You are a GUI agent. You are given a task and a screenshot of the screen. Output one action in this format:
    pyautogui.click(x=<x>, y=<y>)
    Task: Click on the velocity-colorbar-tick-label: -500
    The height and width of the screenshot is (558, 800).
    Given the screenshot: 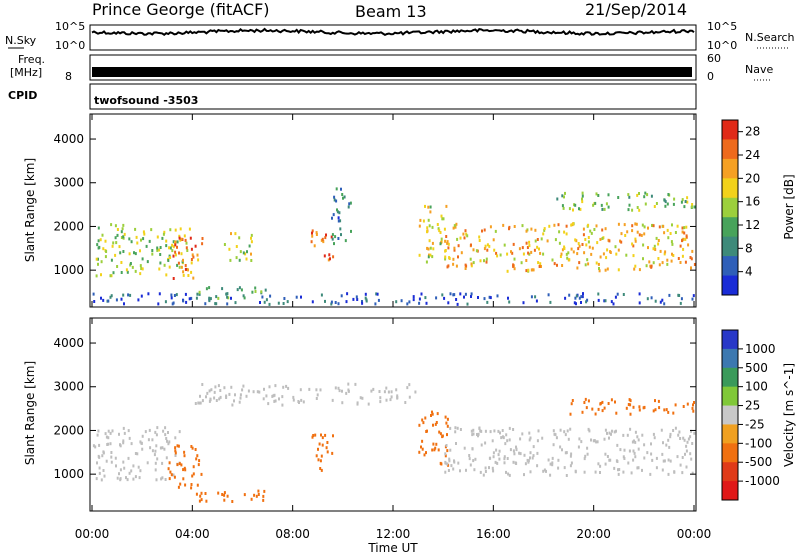 What is the action you would take?
    pyautogui.click(x=758, y=462)
    